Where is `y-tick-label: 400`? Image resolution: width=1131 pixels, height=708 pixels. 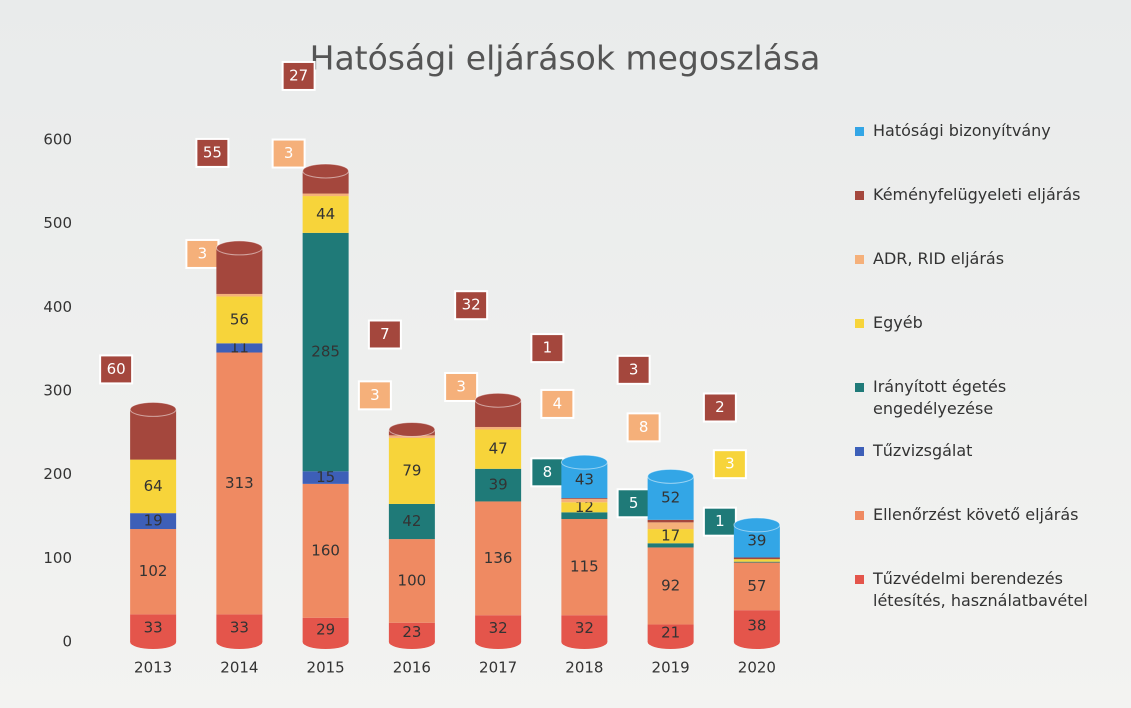 y-tick-label: 400 is located at coordinates (57, 307).